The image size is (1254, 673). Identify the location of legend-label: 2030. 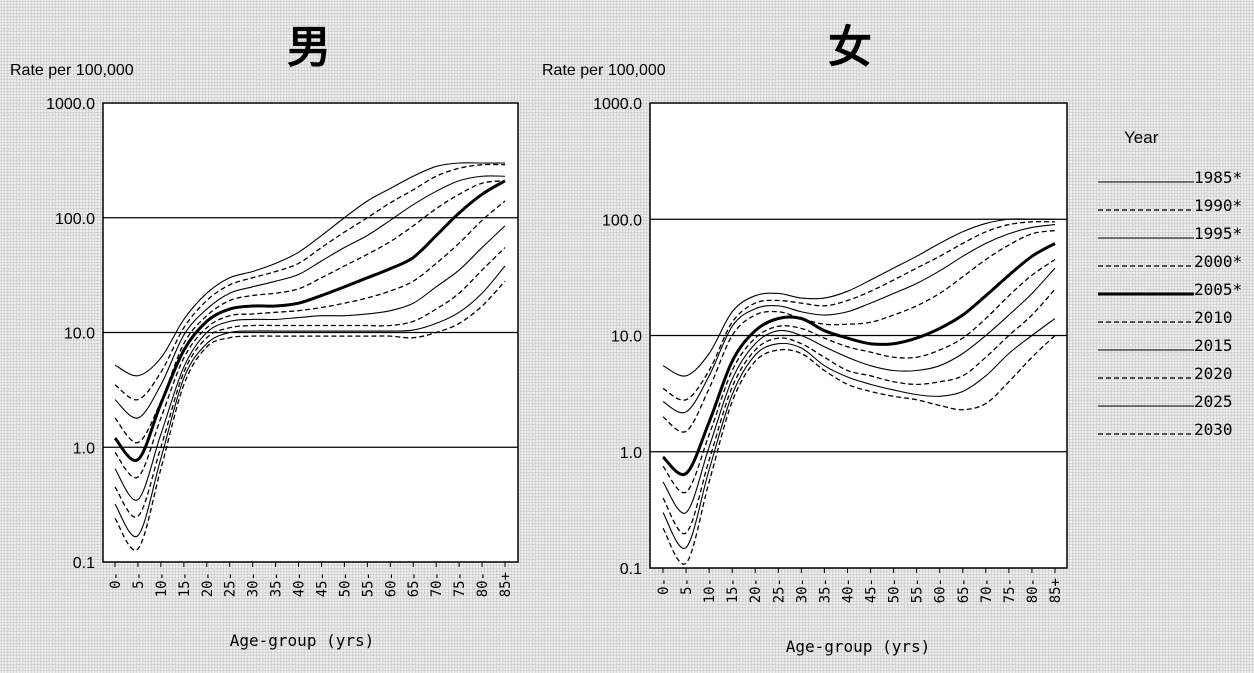
(1213, 429).